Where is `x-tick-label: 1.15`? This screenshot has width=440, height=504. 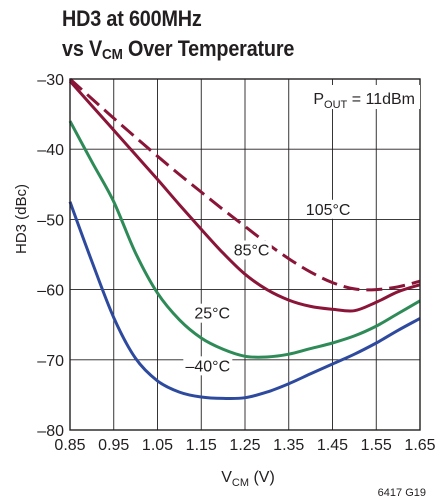
x-tick-label: 1.15 is located at coordinates (201, 445).